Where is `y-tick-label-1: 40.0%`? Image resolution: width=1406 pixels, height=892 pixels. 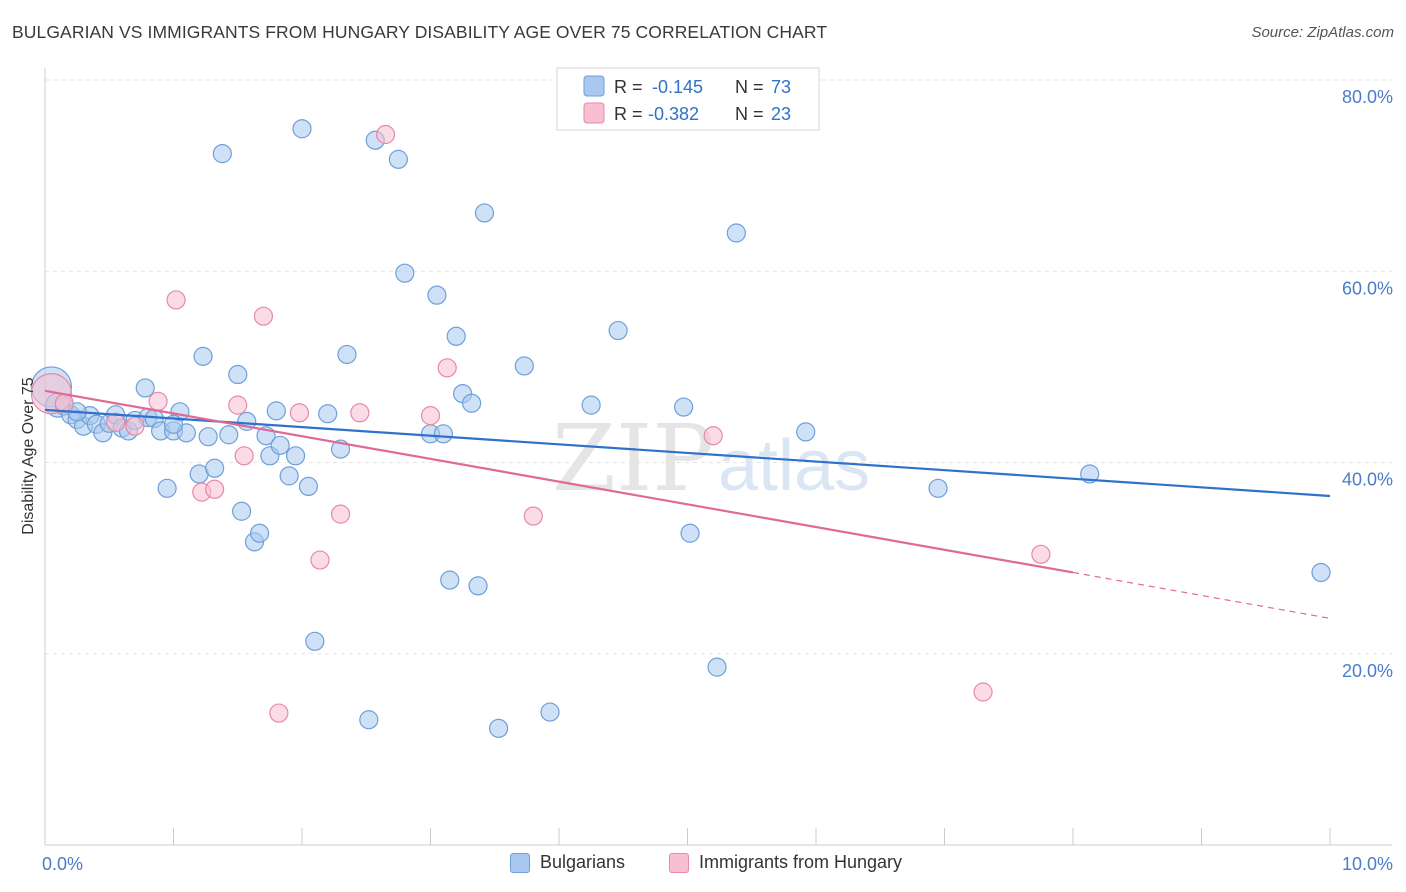
y-tick-label-1: 40.0% is located at coordinates (1367, 480).